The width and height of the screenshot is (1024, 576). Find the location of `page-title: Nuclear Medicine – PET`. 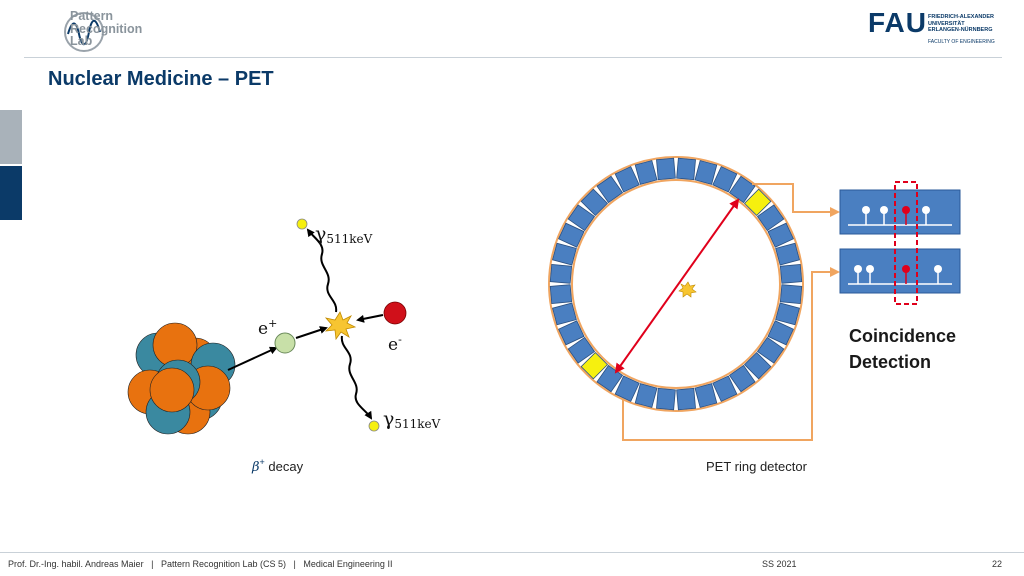

page-title: Nuclear Medicine – PET is located at coordinates (161, 79).